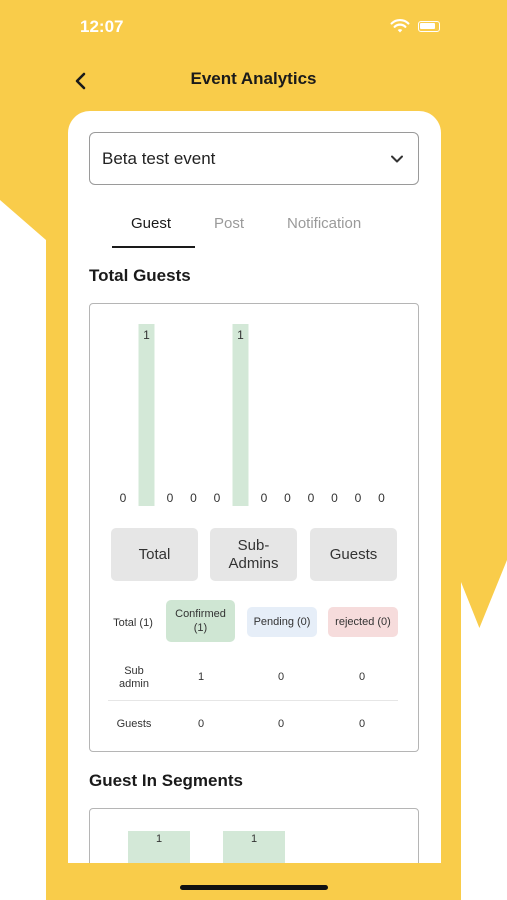  What do you see at coordinates (353, 554) in the screenshot?
I see `category-guests-button: Guests` at bounding box center [353, 554].